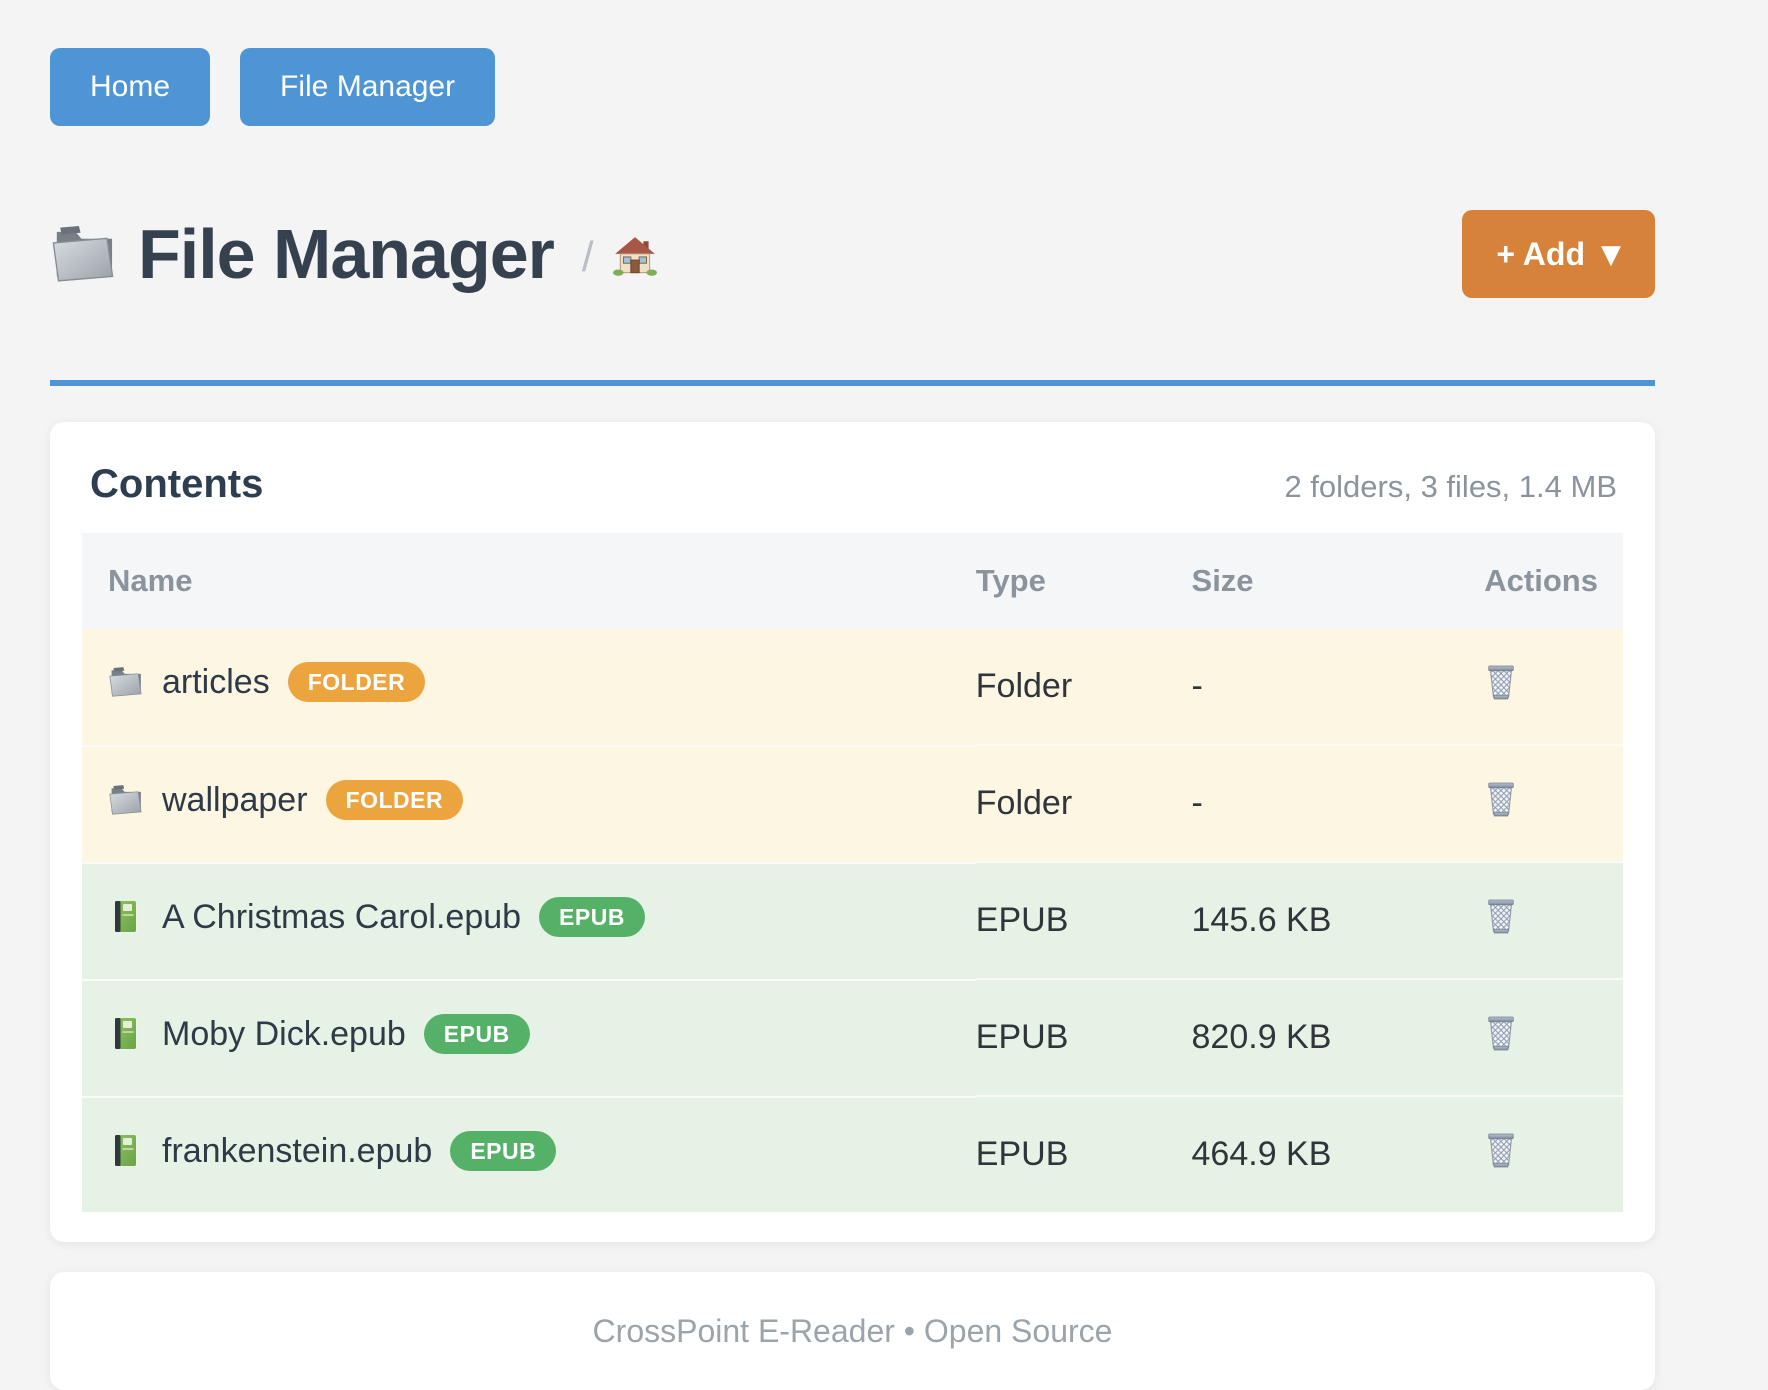  I want to click on file-name-link: A Christmas Carol.epub, so click(342, 916).